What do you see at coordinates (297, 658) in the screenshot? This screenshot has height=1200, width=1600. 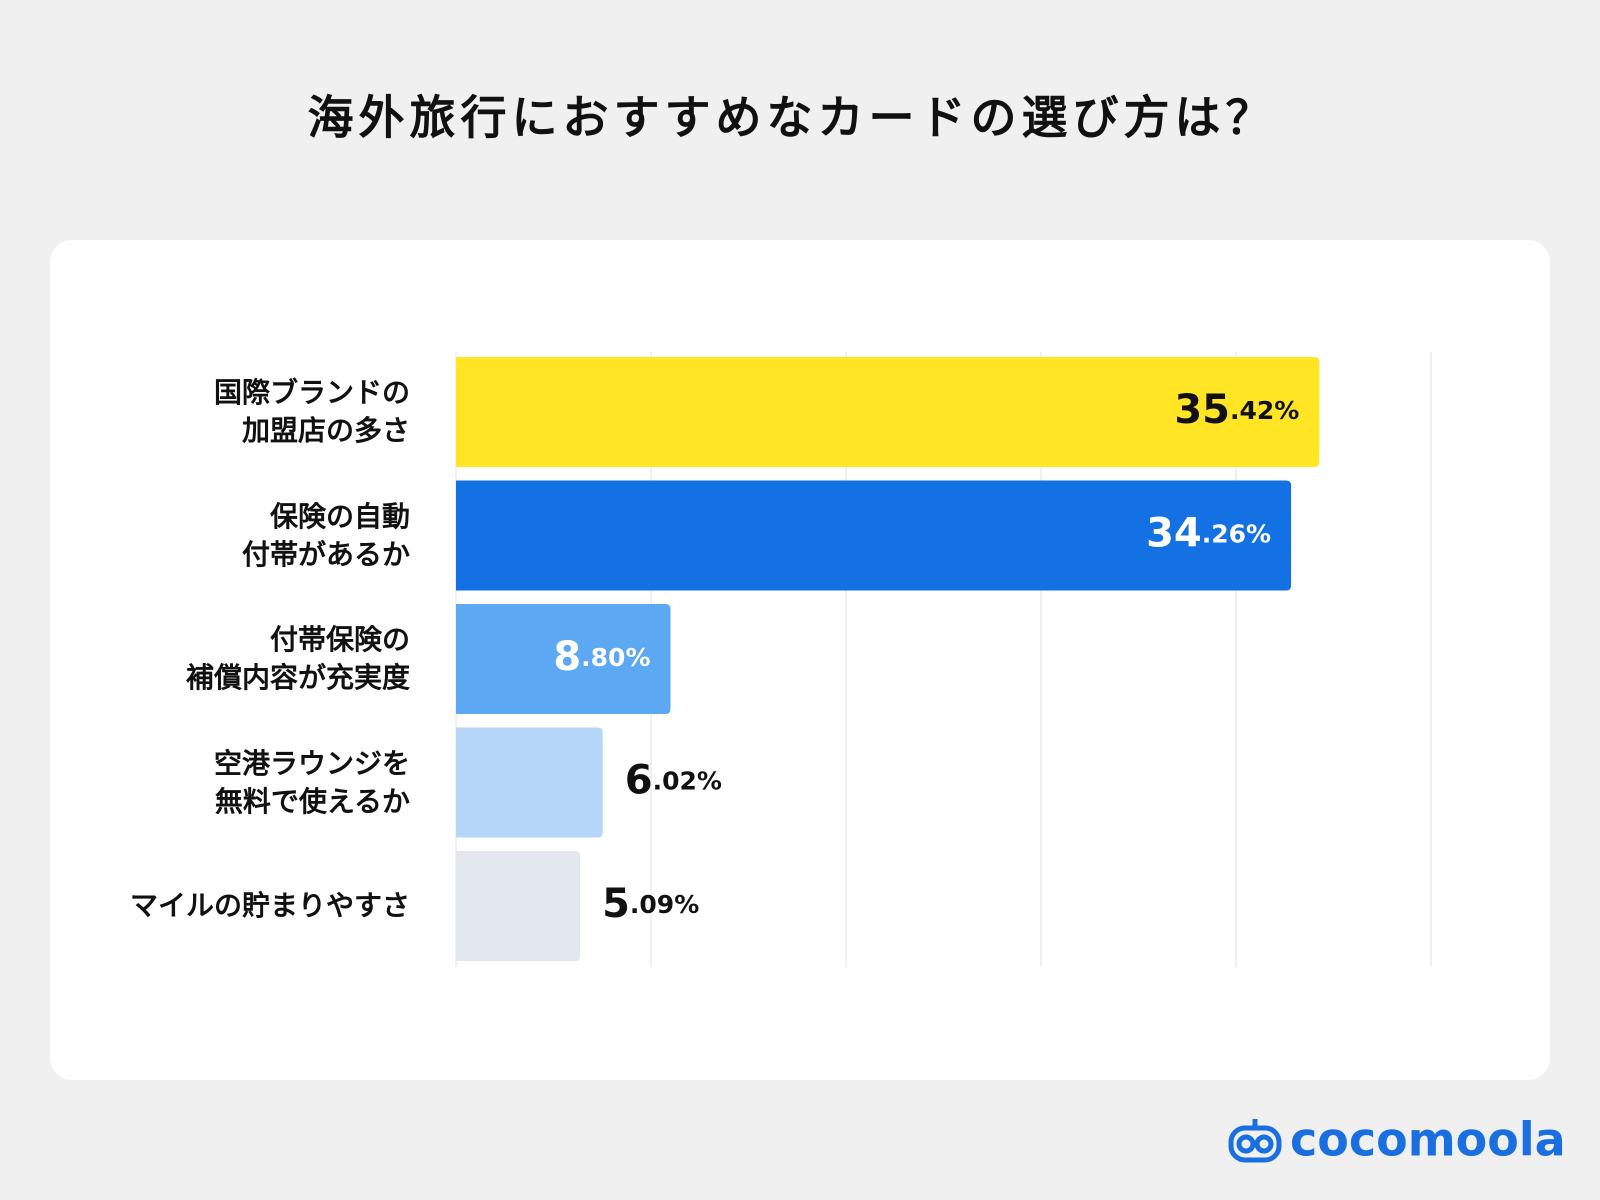 I see `category-label: 付帯保険の 補償内容が充実度` at bounding box center [297, 658].